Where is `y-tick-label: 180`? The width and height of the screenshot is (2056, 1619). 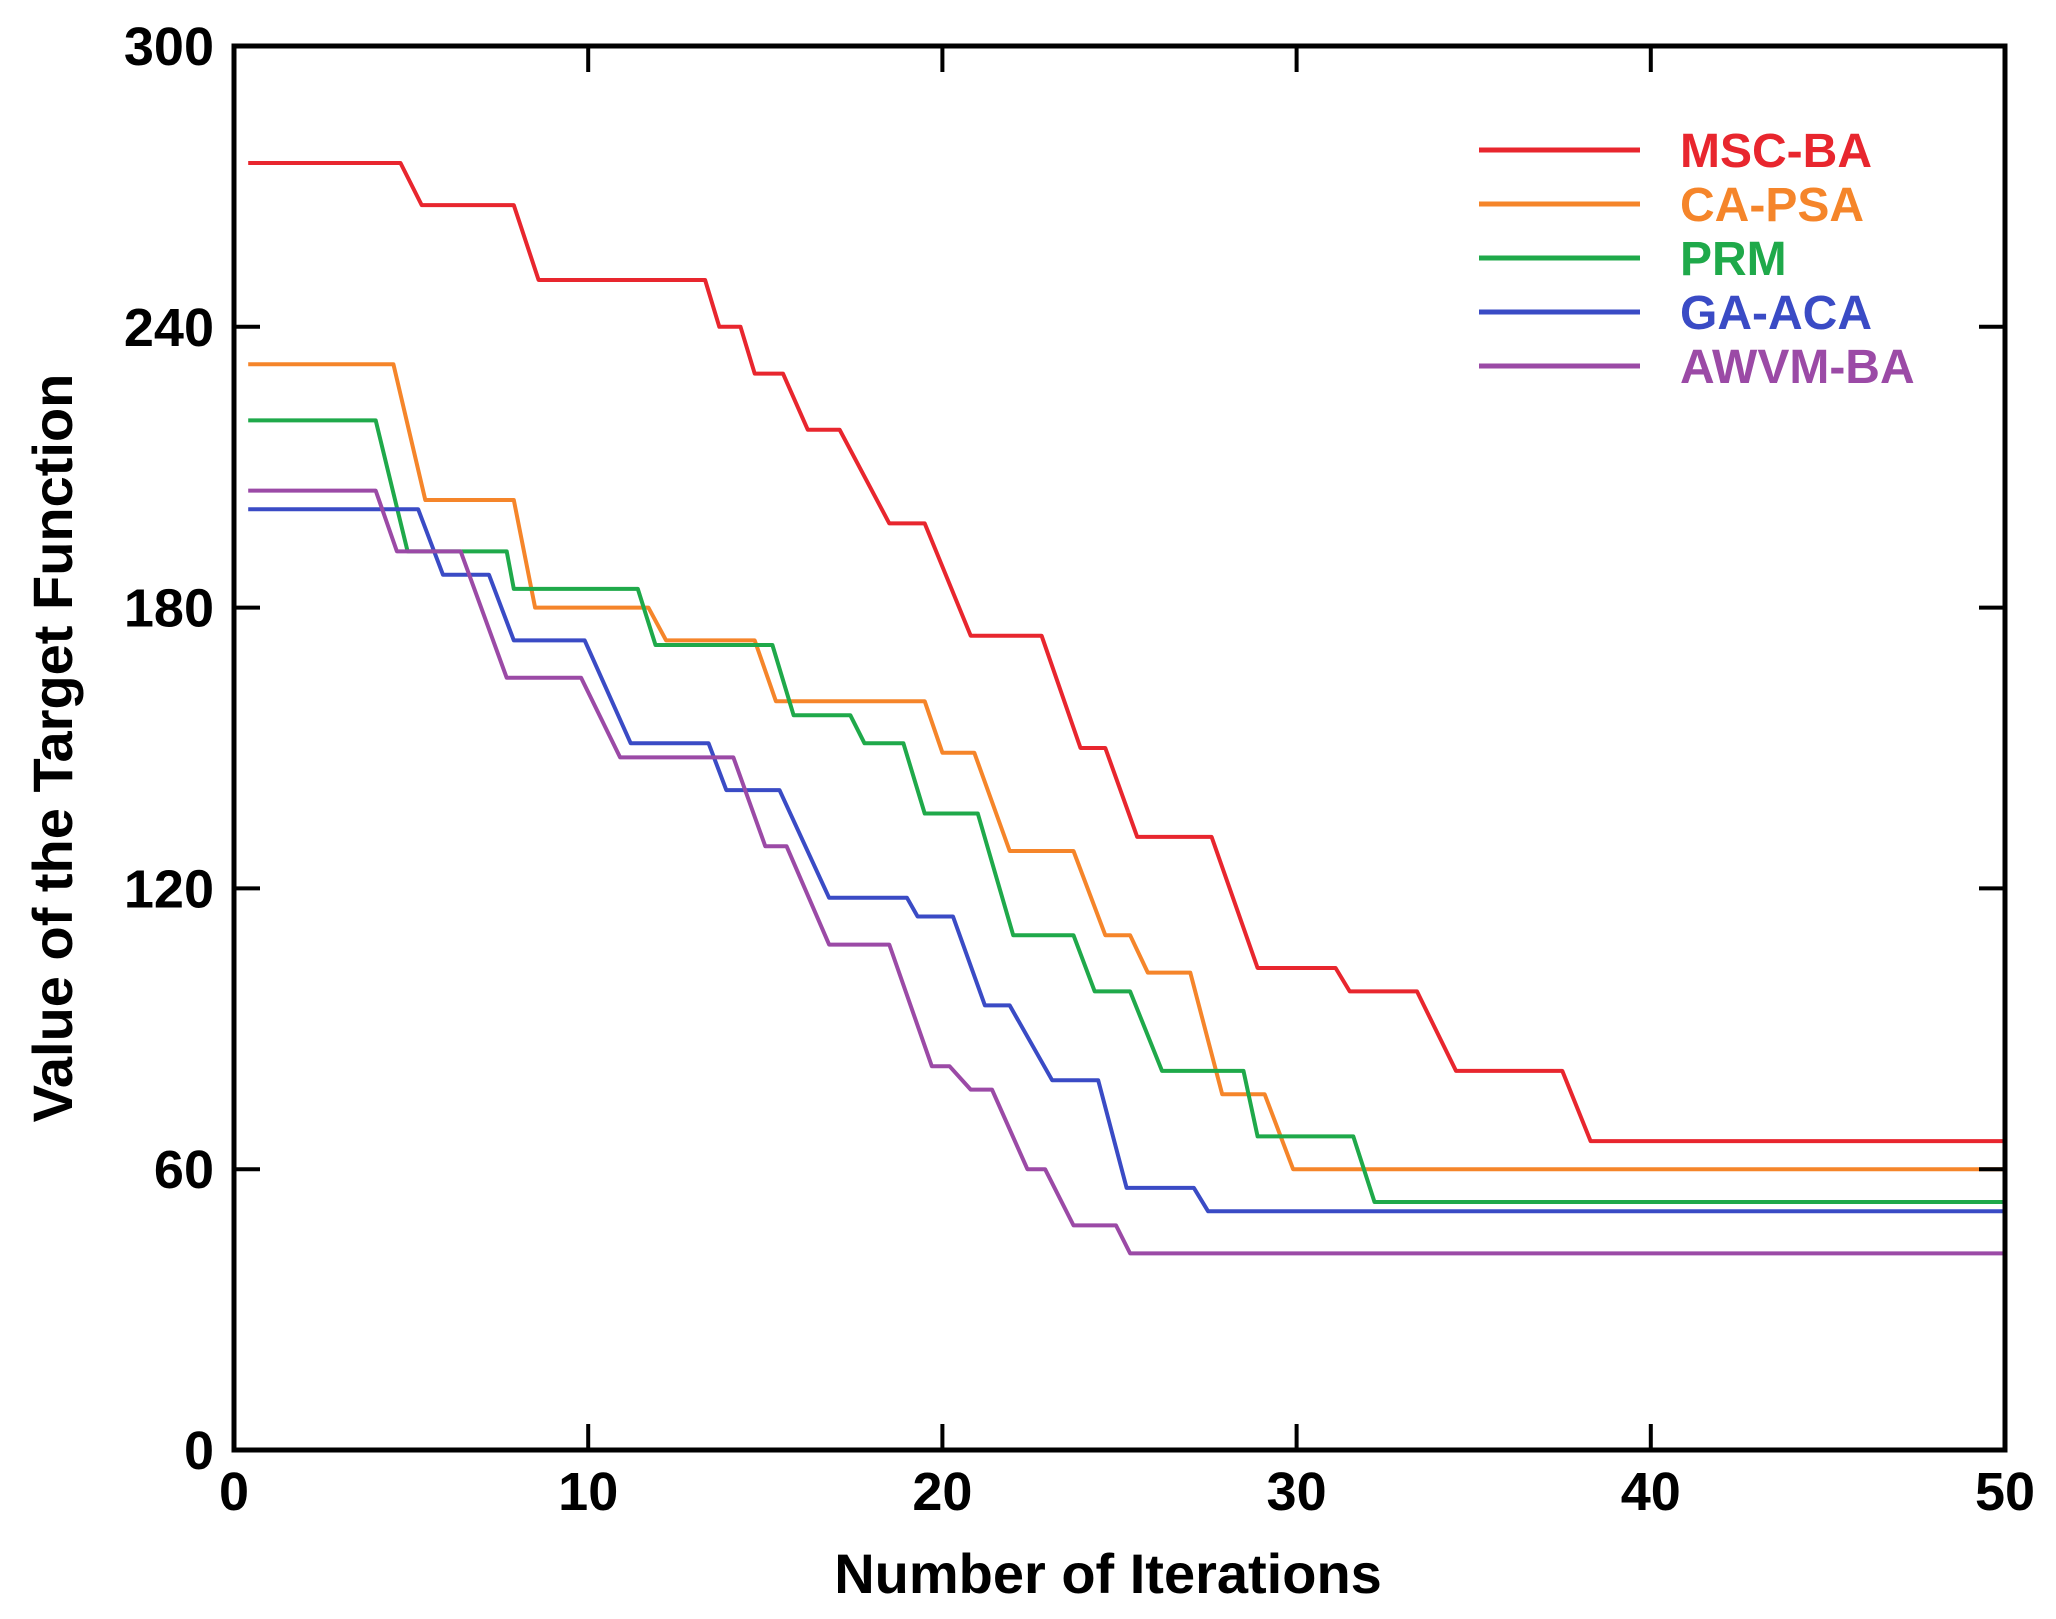
y-tick-label: 180 is located at coordinates (169, 609).